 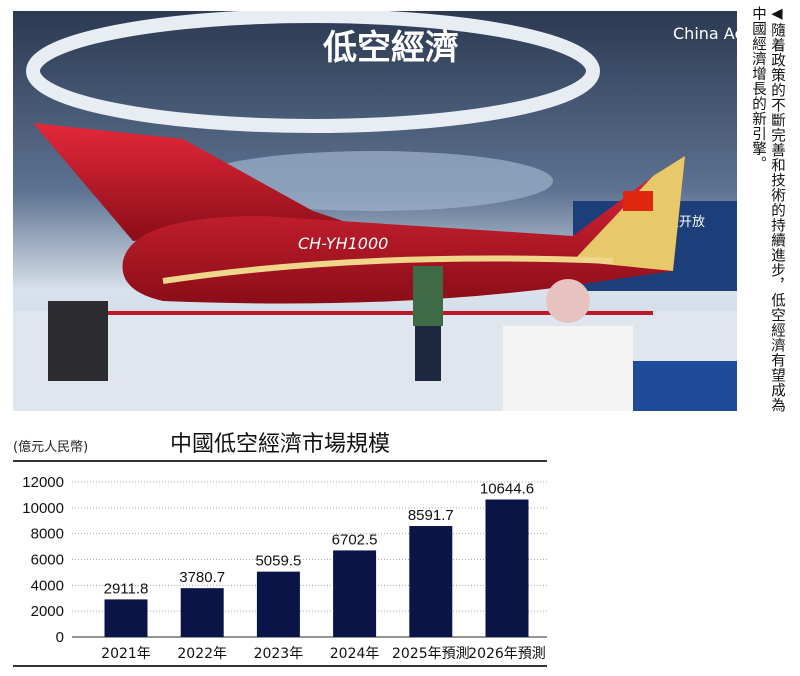 What do you see at coordinates (43, 508) in the screenshot?
I see `y-tick-label: 10000` at bounding box center [43, 508].